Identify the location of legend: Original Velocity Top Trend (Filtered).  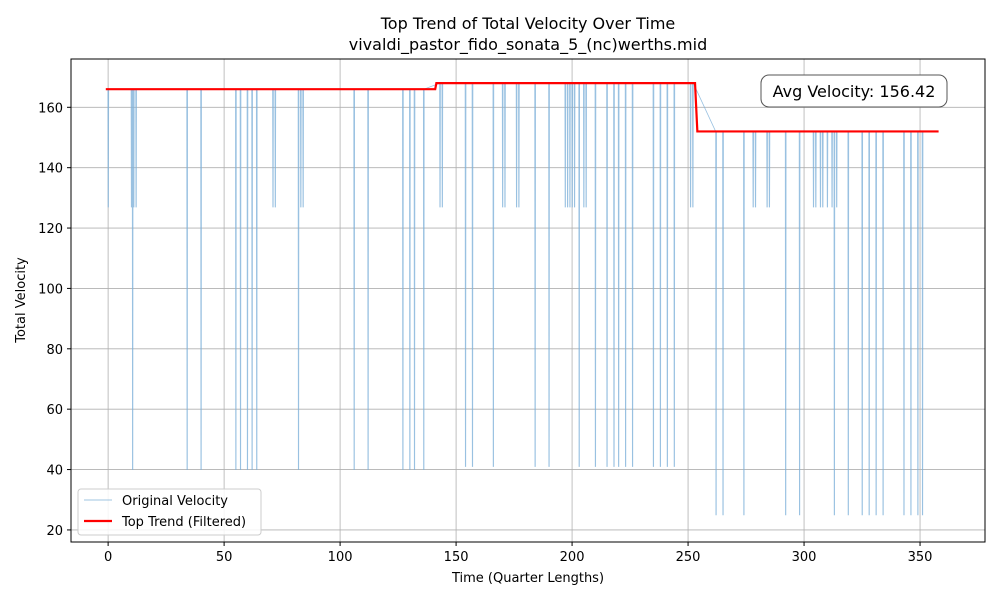
(169, 512).